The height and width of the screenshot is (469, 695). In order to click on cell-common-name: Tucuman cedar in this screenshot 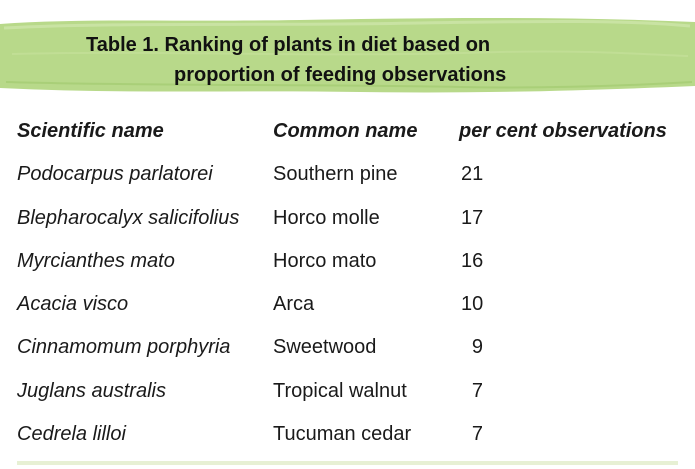, I will do `click(342, 434)`.